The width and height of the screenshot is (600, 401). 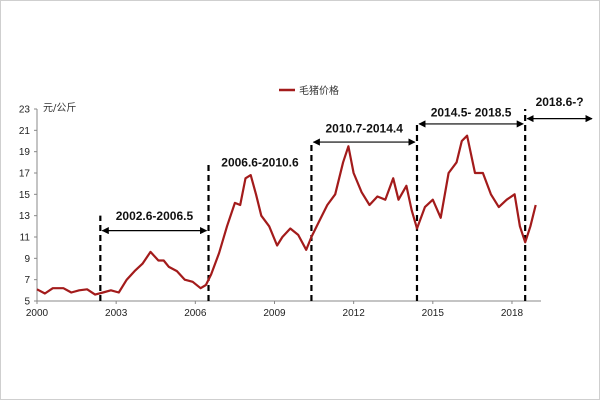 What do you see at coordinates (27, 259) in the screenshot?
I see `y-tick-label: 9` at bounding box center [27, 259].